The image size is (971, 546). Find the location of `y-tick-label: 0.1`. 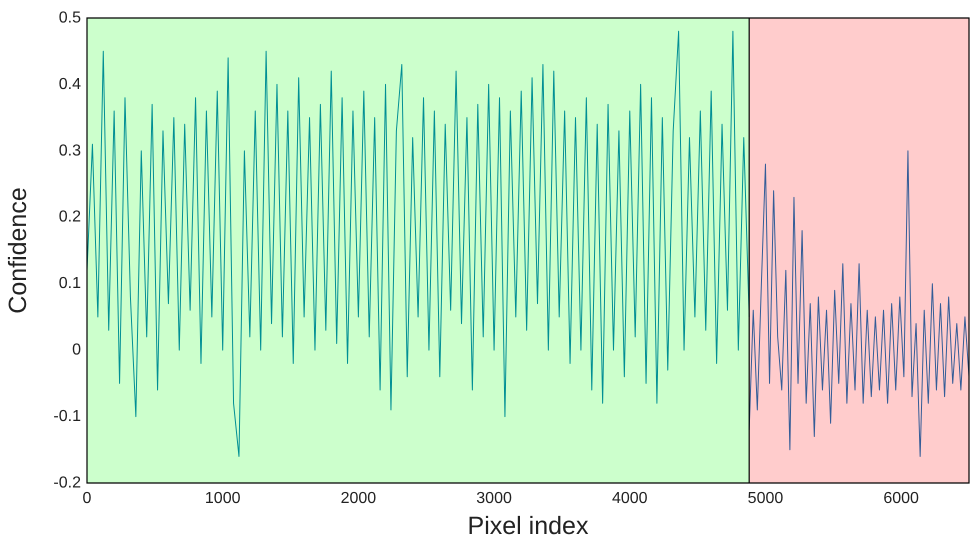

y-tick-label: 0.1 is located at coordinates (70, 283).